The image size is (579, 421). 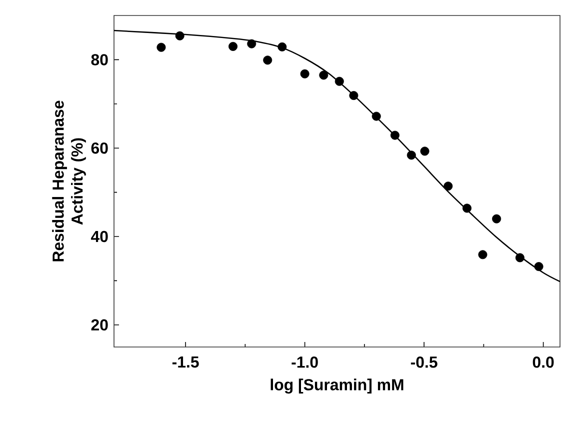 What do you see at coordinates (305, 362) in the screenshot?
I see `x-tick-label: -1.0` at bounding box center [305, 362].